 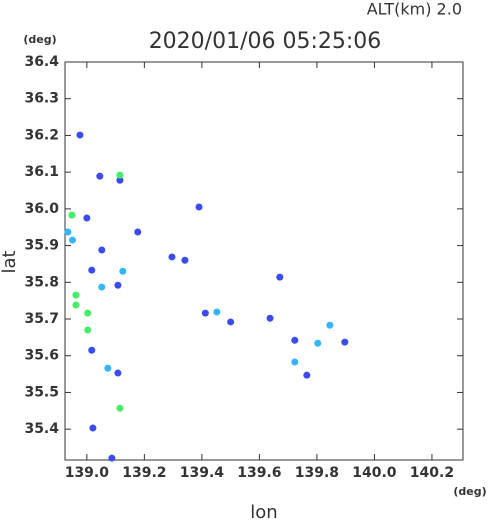 What do you see at coordinates (374, 473) in the screenshot?
I see `x-tick-label: 140.0` at bounding box center [374, 473].